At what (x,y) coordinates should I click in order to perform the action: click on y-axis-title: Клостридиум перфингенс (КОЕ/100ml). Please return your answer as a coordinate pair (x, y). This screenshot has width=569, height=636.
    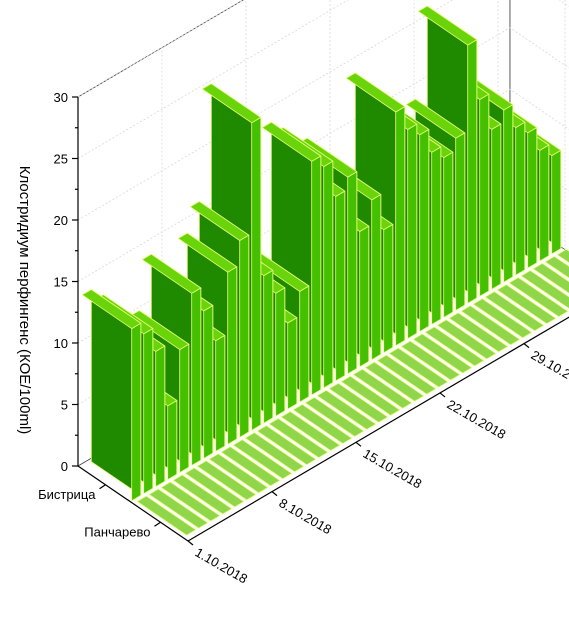
    Looking at the image, I should click on (24, 300).